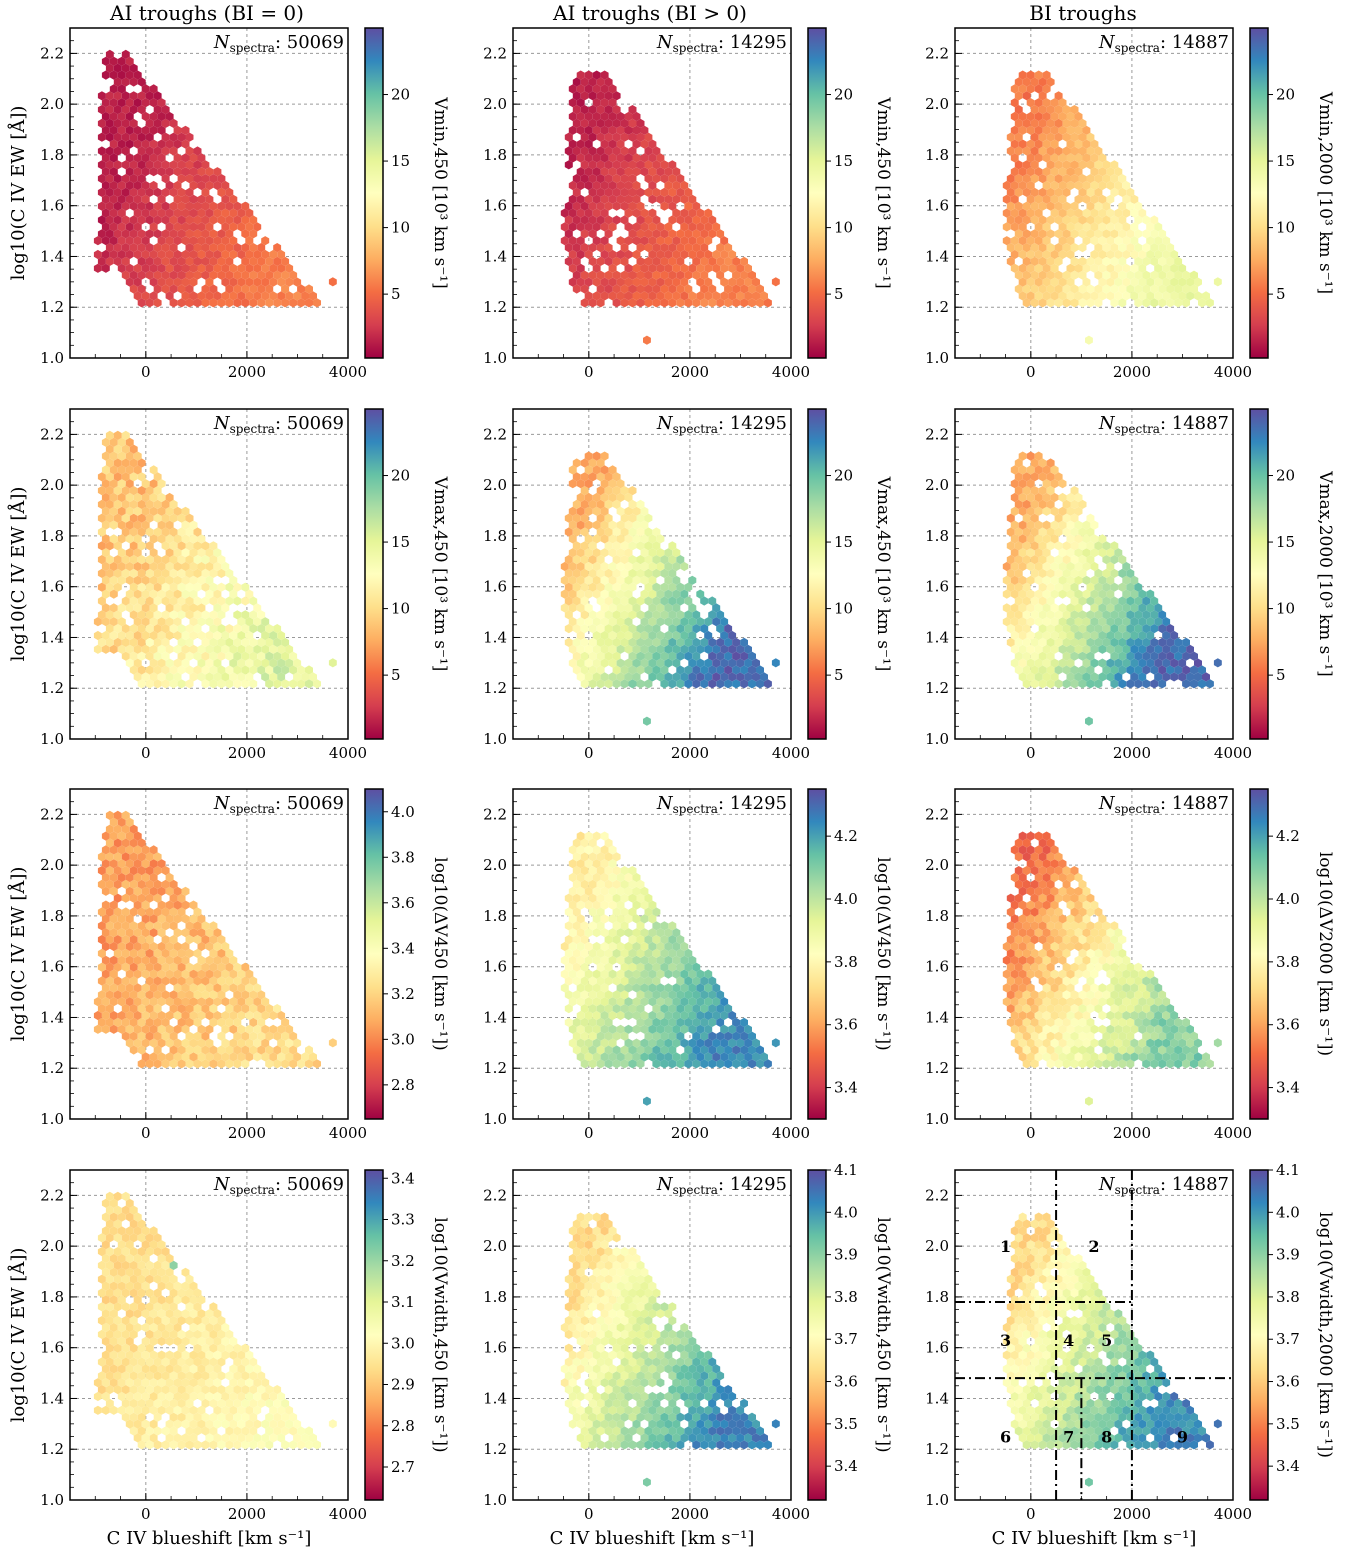 The height and width of the screenshot is (1562, 1358). What do you see at coordinates (1031, 372) in the screenshot?
I see `x-tick-label: 0` at bounding box center [1031, 372].